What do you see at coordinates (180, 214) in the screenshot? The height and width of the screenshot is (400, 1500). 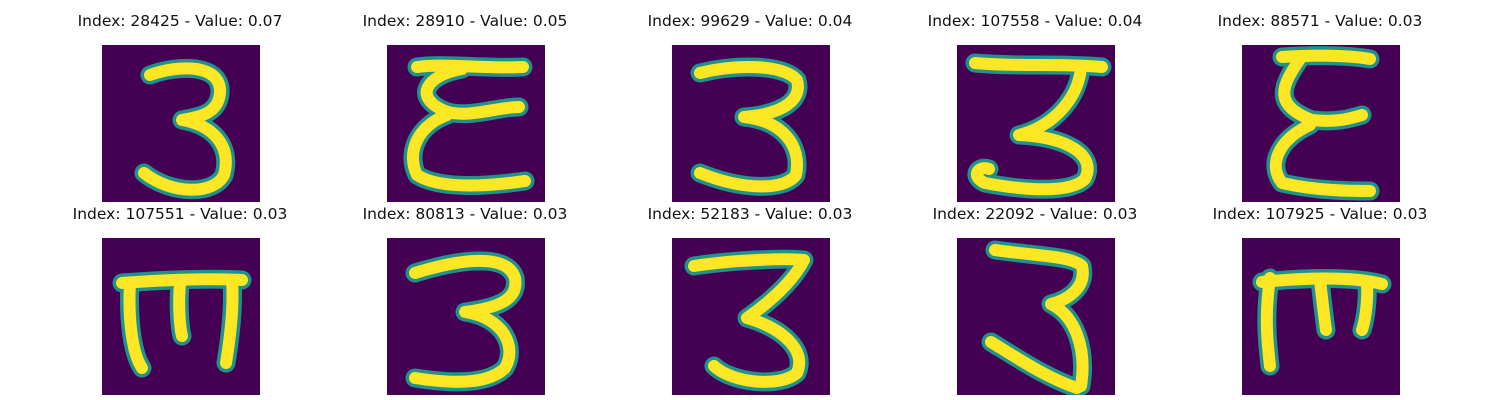 I see `panel-title: Index: 107551 - Value: 0.03` at bounding box center [180, 214].